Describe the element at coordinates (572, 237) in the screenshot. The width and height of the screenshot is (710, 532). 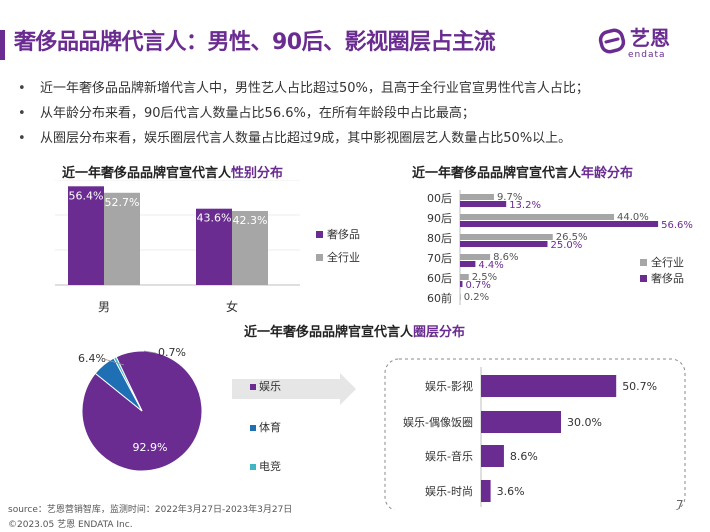
I see `bar-value-label: 26.5%` at that location.